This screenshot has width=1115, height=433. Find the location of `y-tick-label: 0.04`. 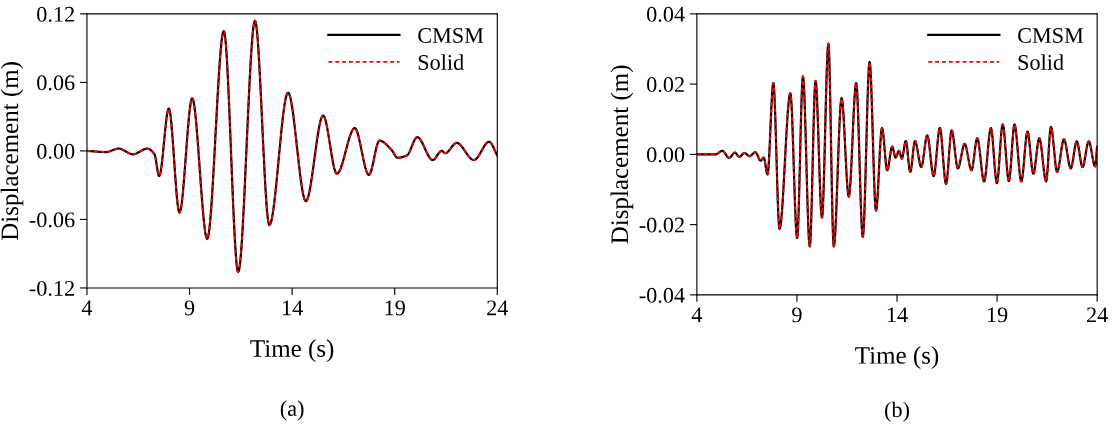

y-tick-label: 0.04 is located at coordinates (666, 14).